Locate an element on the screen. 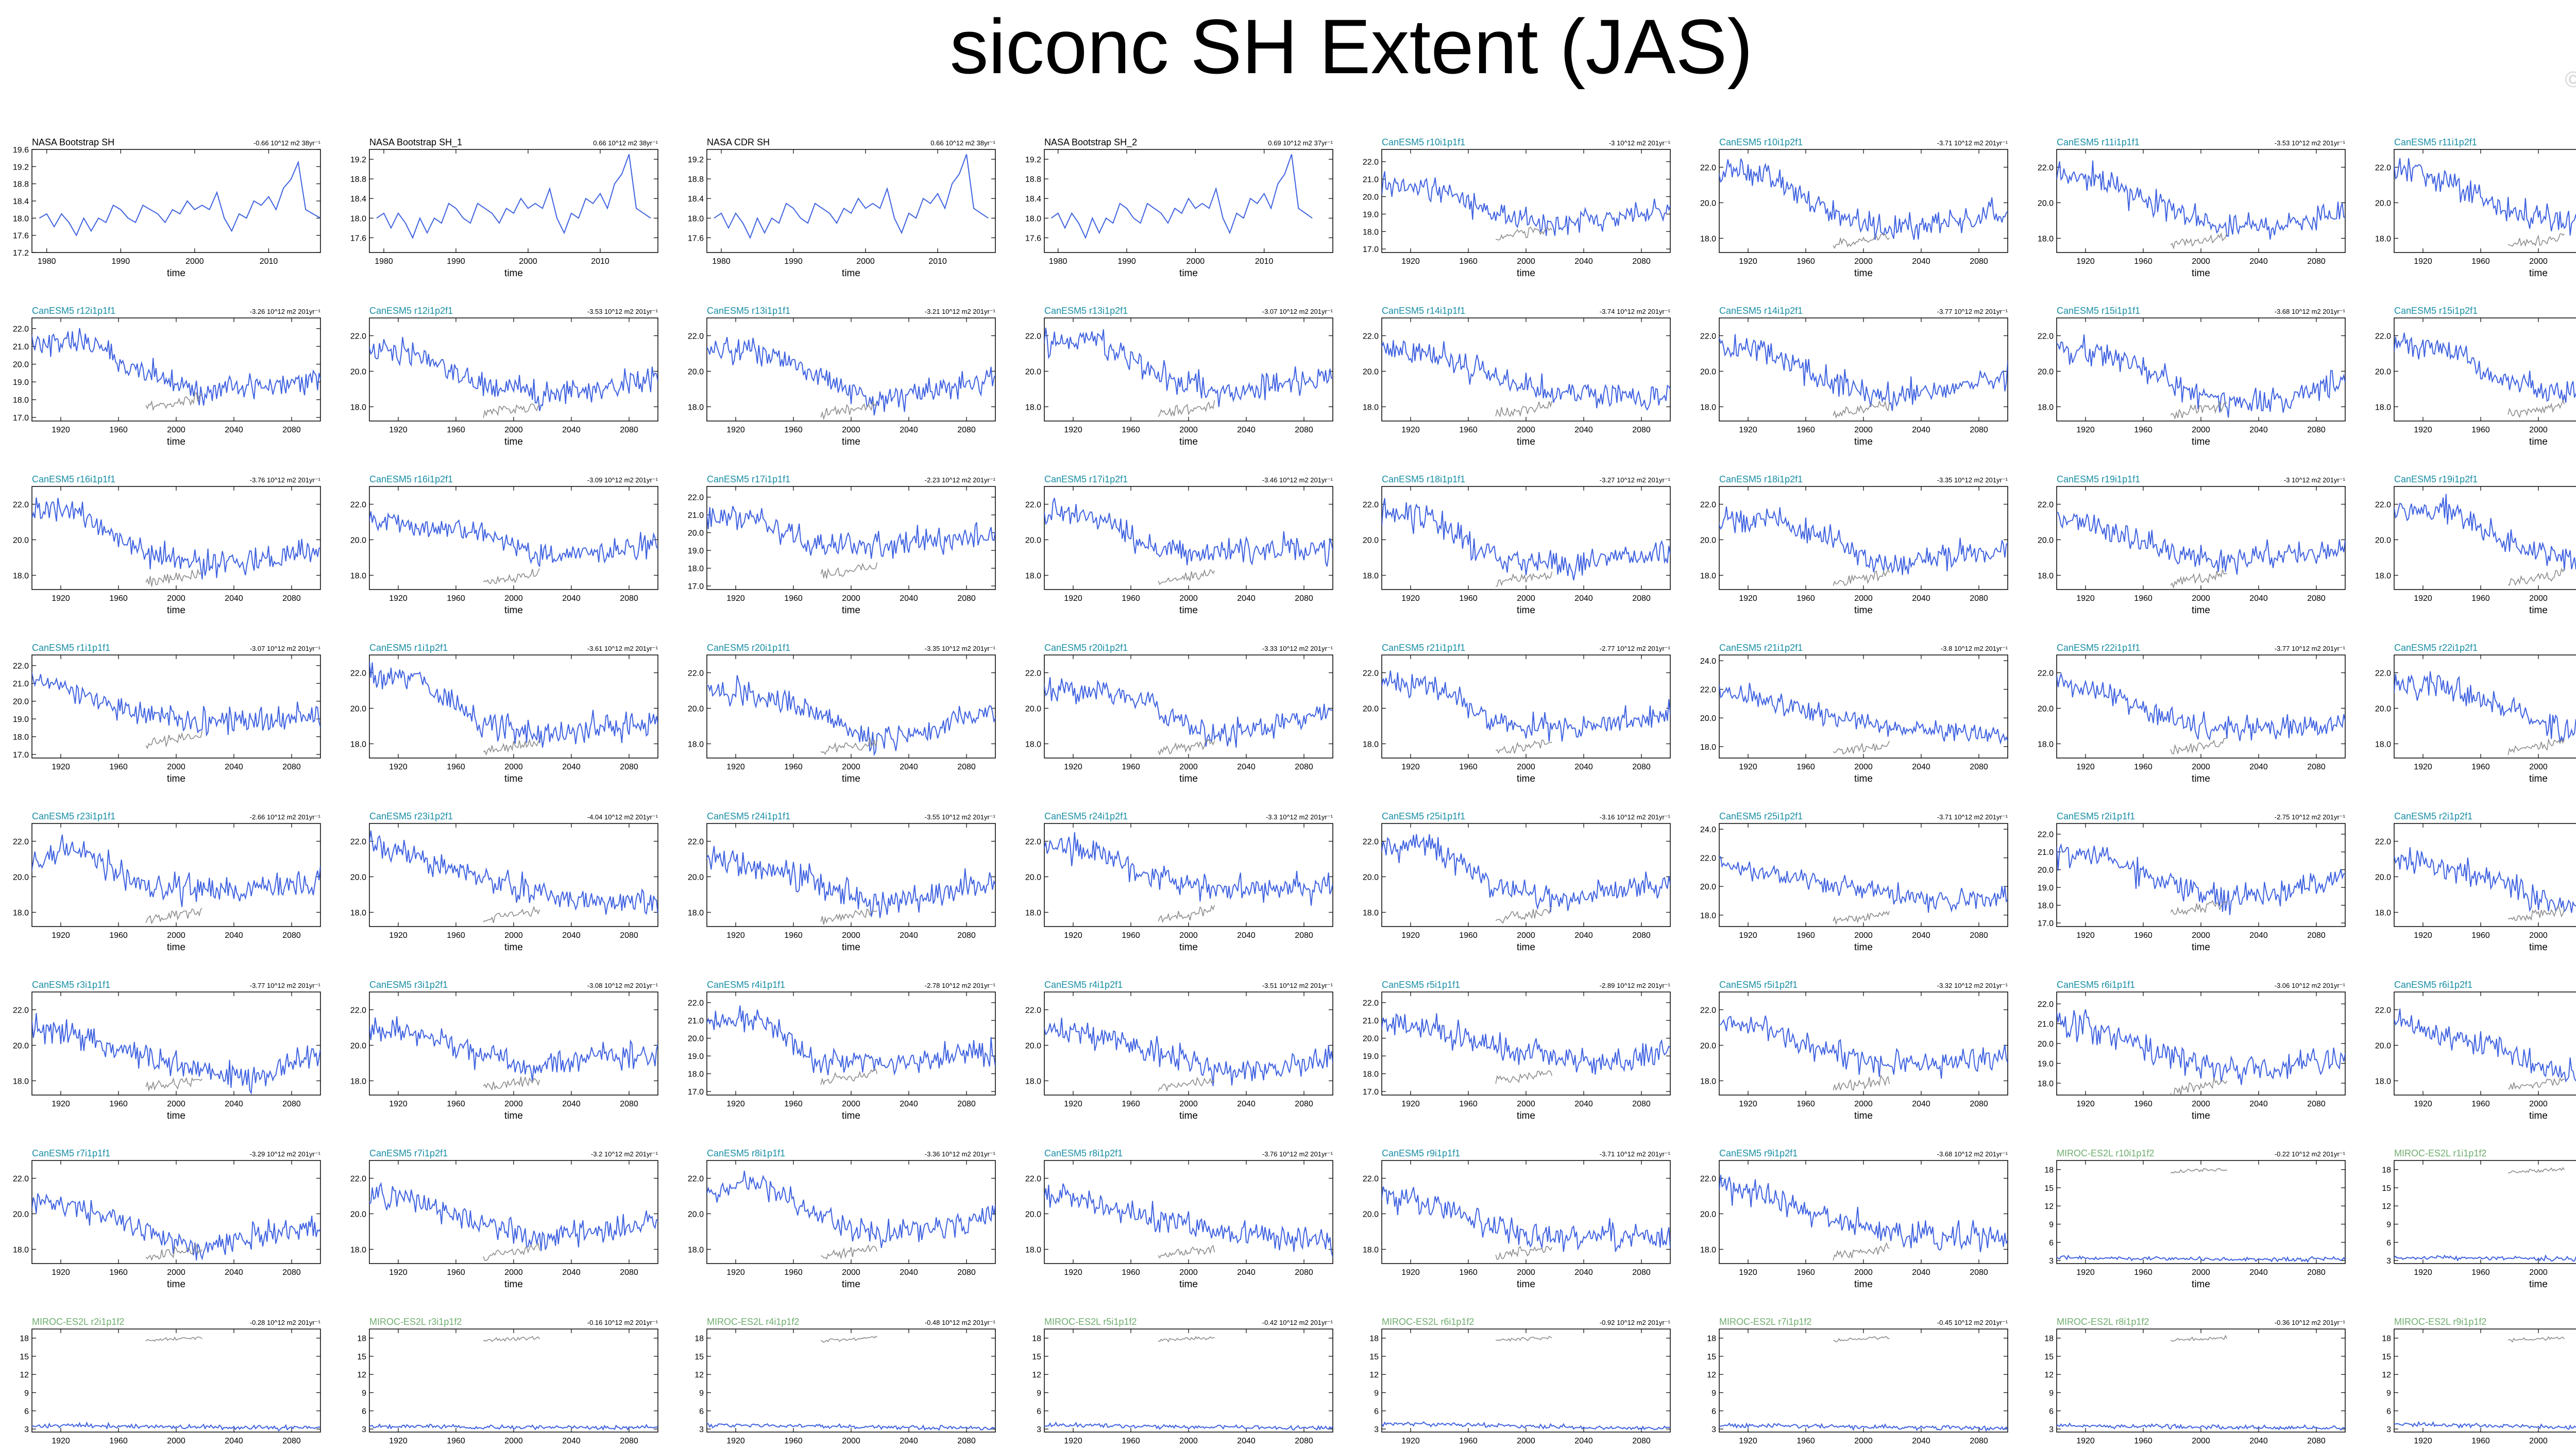 This screenshot has width=2576, height=1447. panel-title: CanESM5 r23i1p2f1 is located at coordinates (411, 816).